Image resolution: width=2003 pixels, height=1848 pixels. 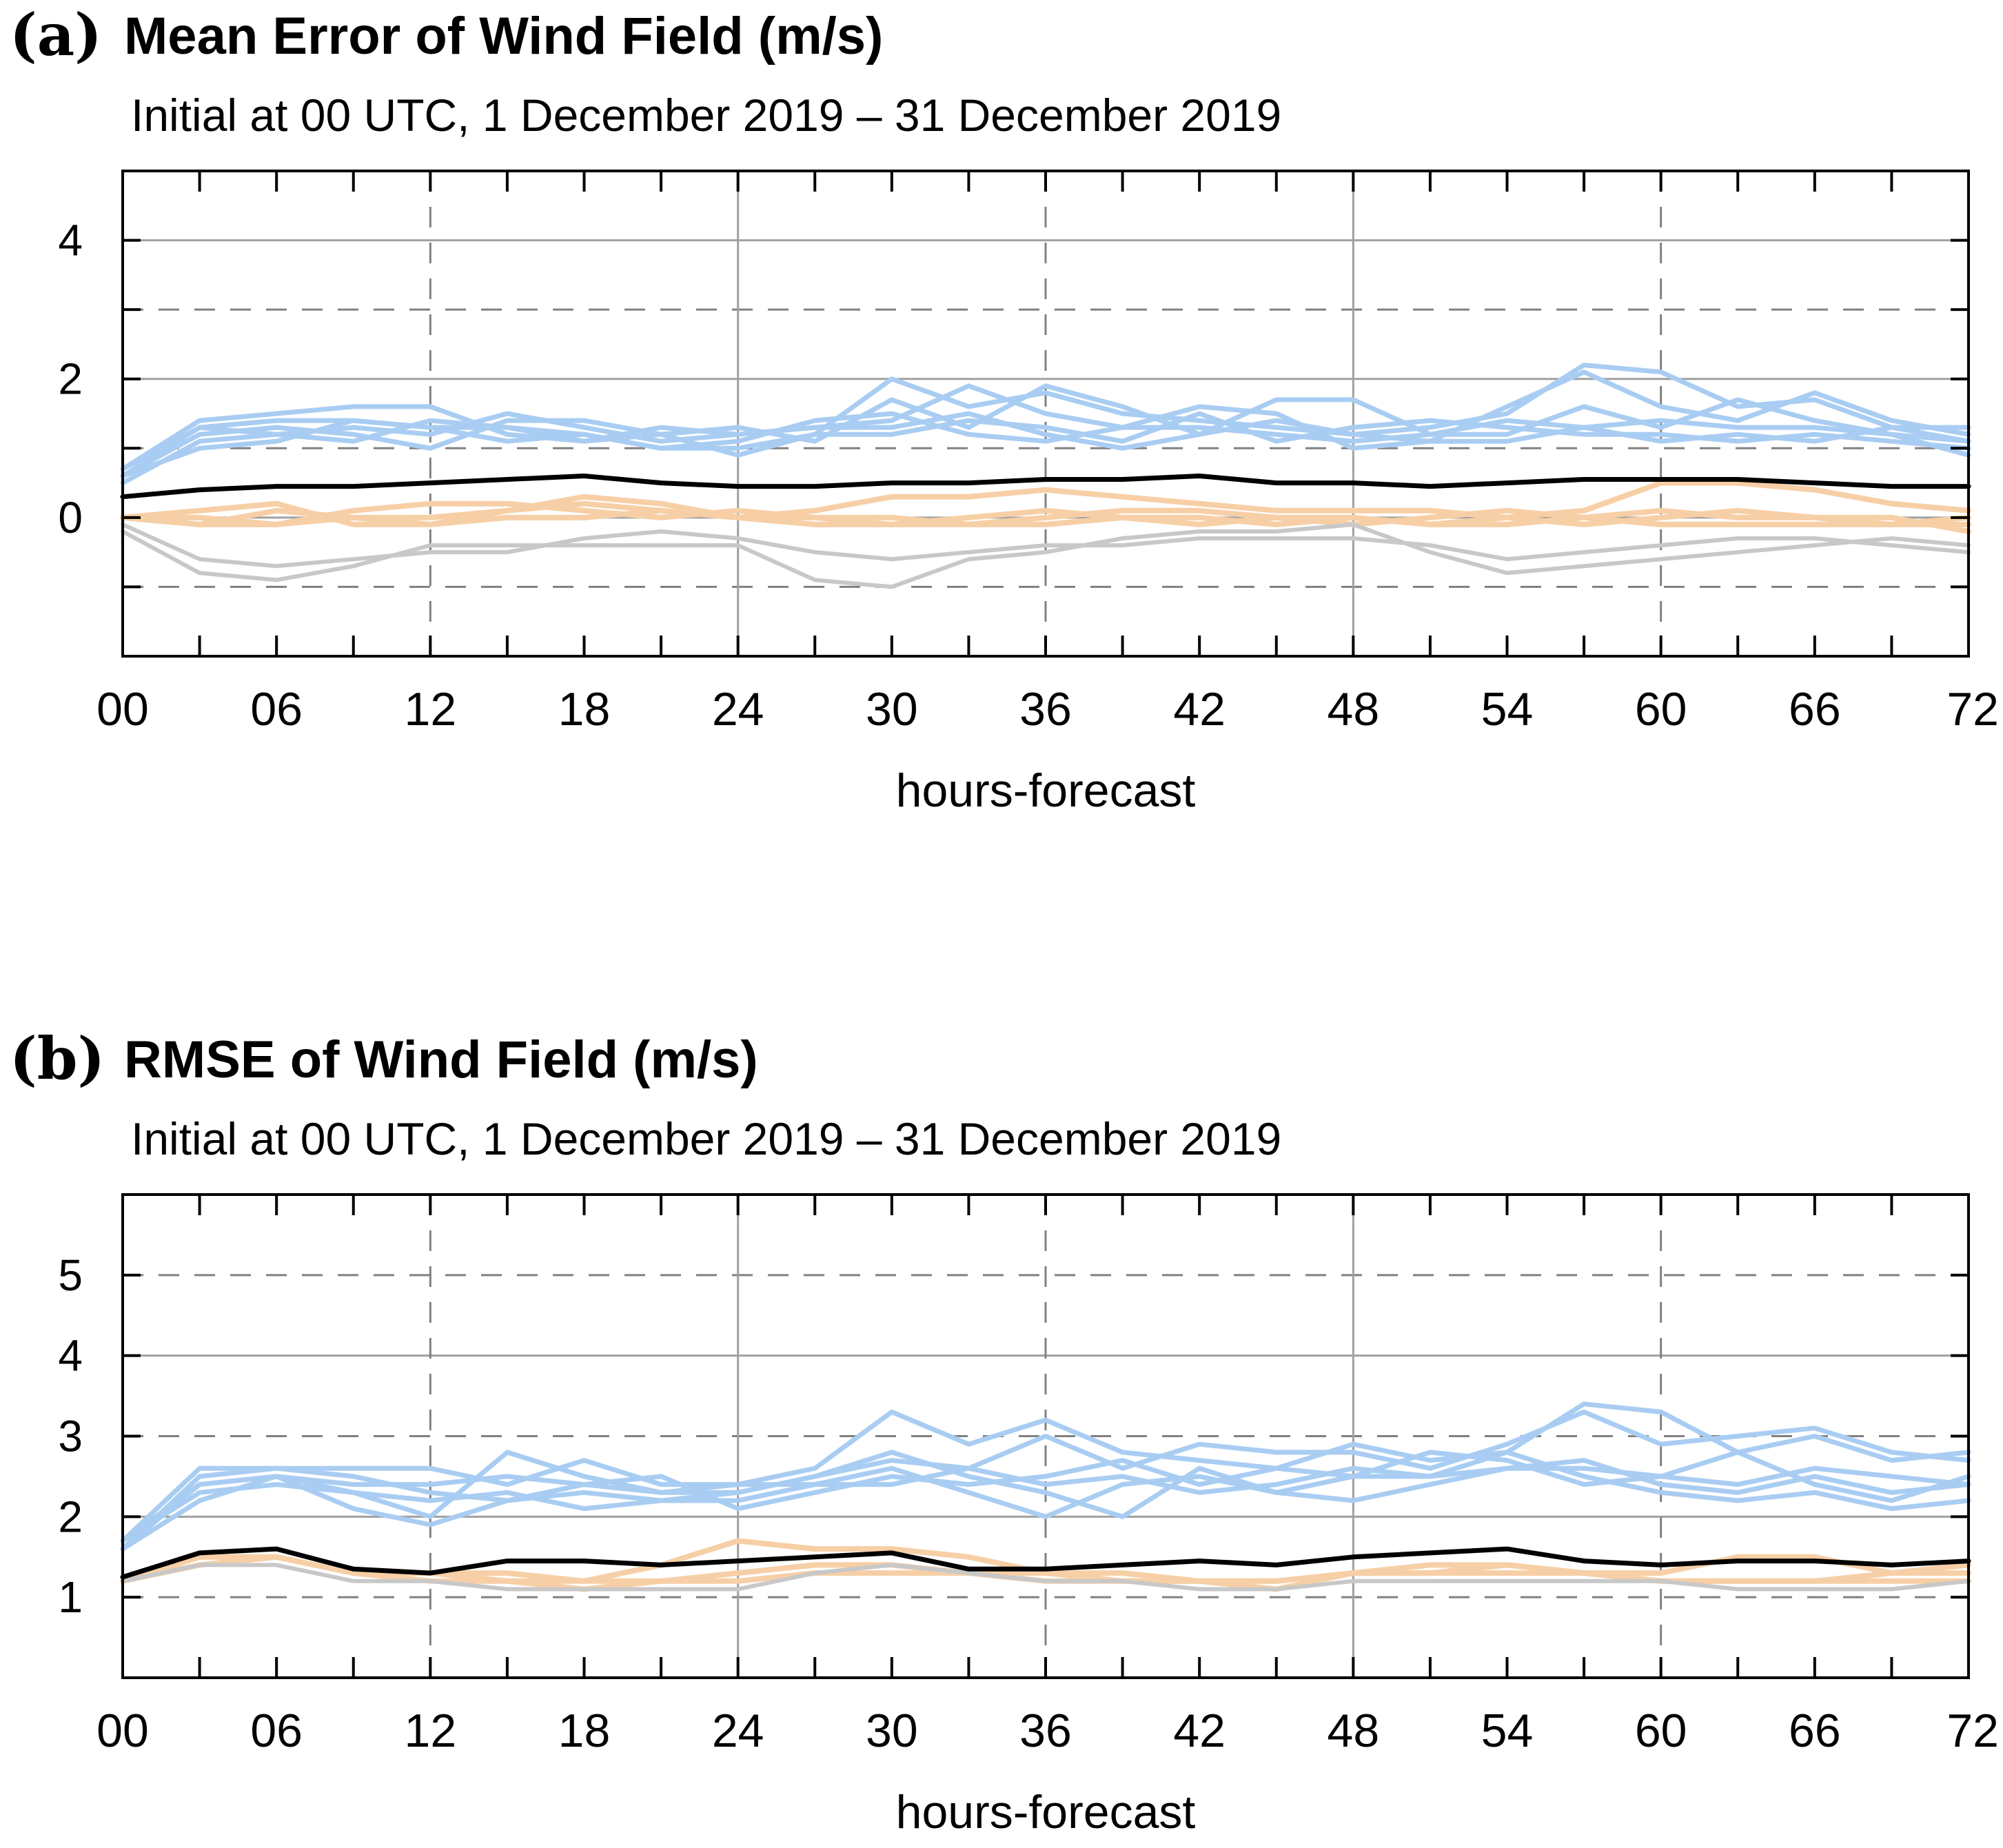 I want to click on panel-label: (a), so click(x=56, y=35).